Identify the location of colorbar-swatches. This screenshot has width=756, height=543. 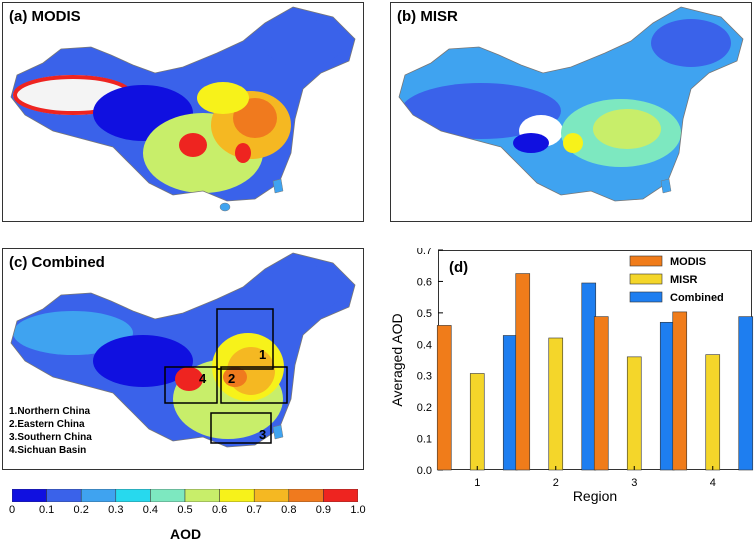
(185, 495).